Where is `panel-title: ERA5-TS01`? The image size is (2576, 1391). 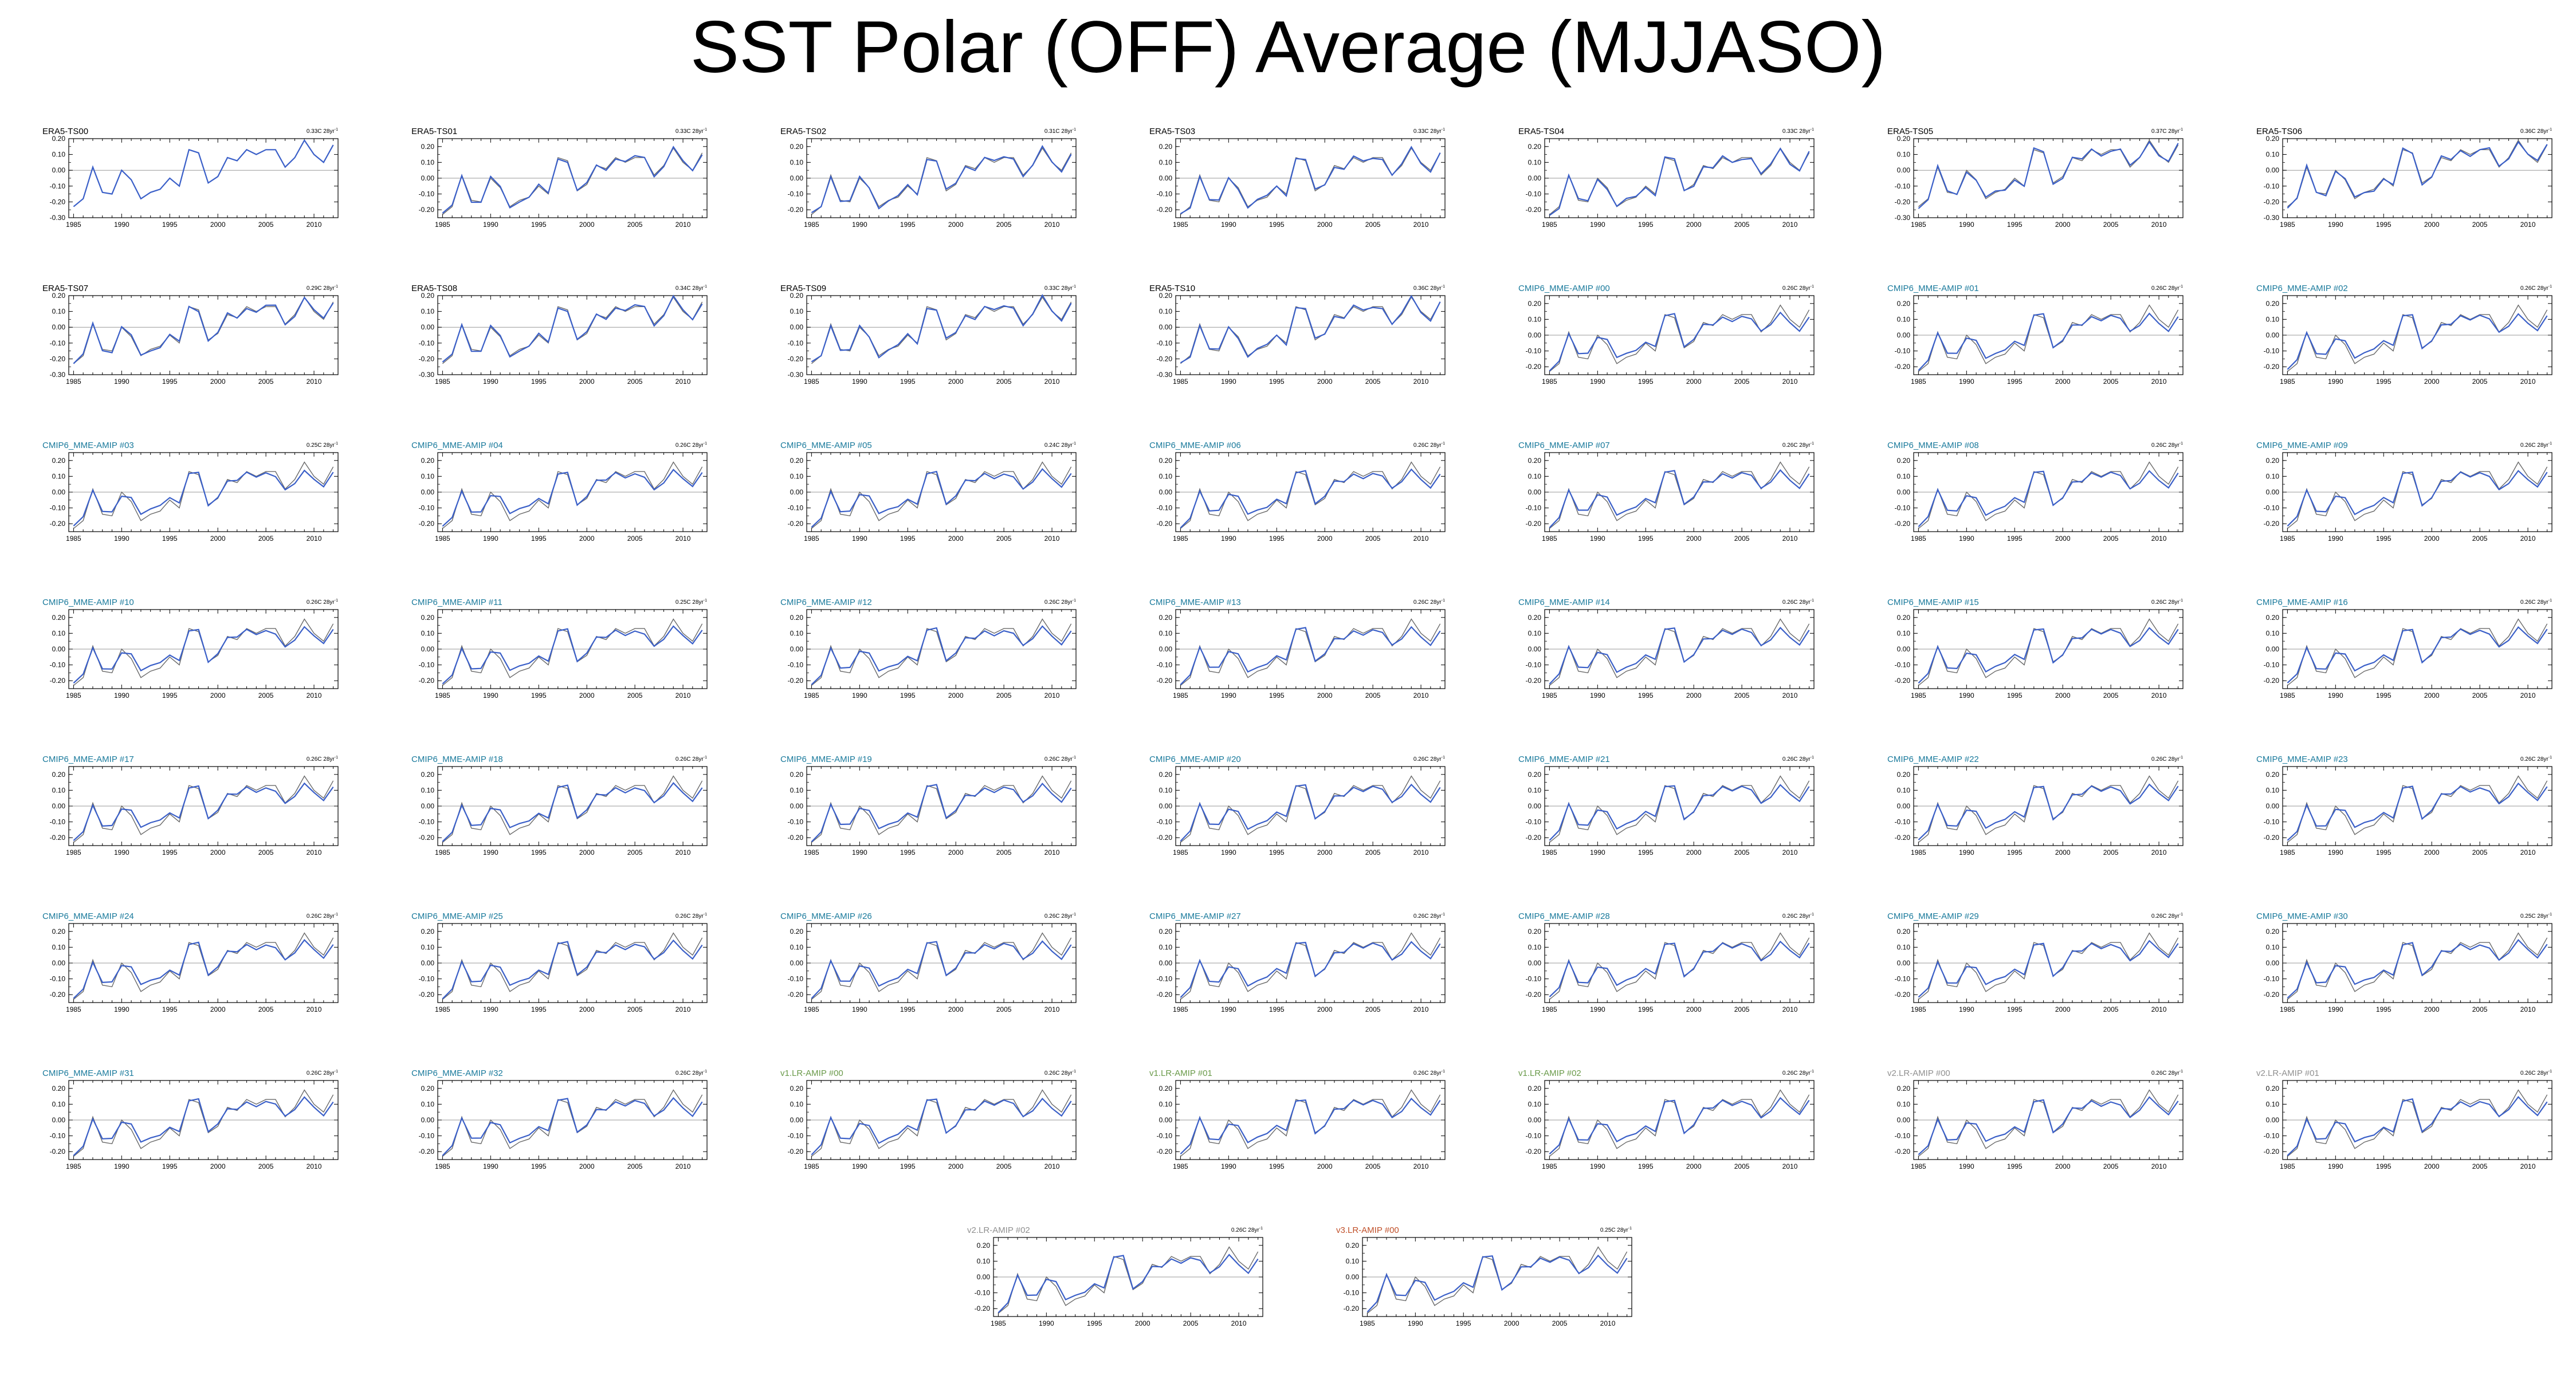 panel-title: ERA5-TS01 is located at coordinates (434, 131).